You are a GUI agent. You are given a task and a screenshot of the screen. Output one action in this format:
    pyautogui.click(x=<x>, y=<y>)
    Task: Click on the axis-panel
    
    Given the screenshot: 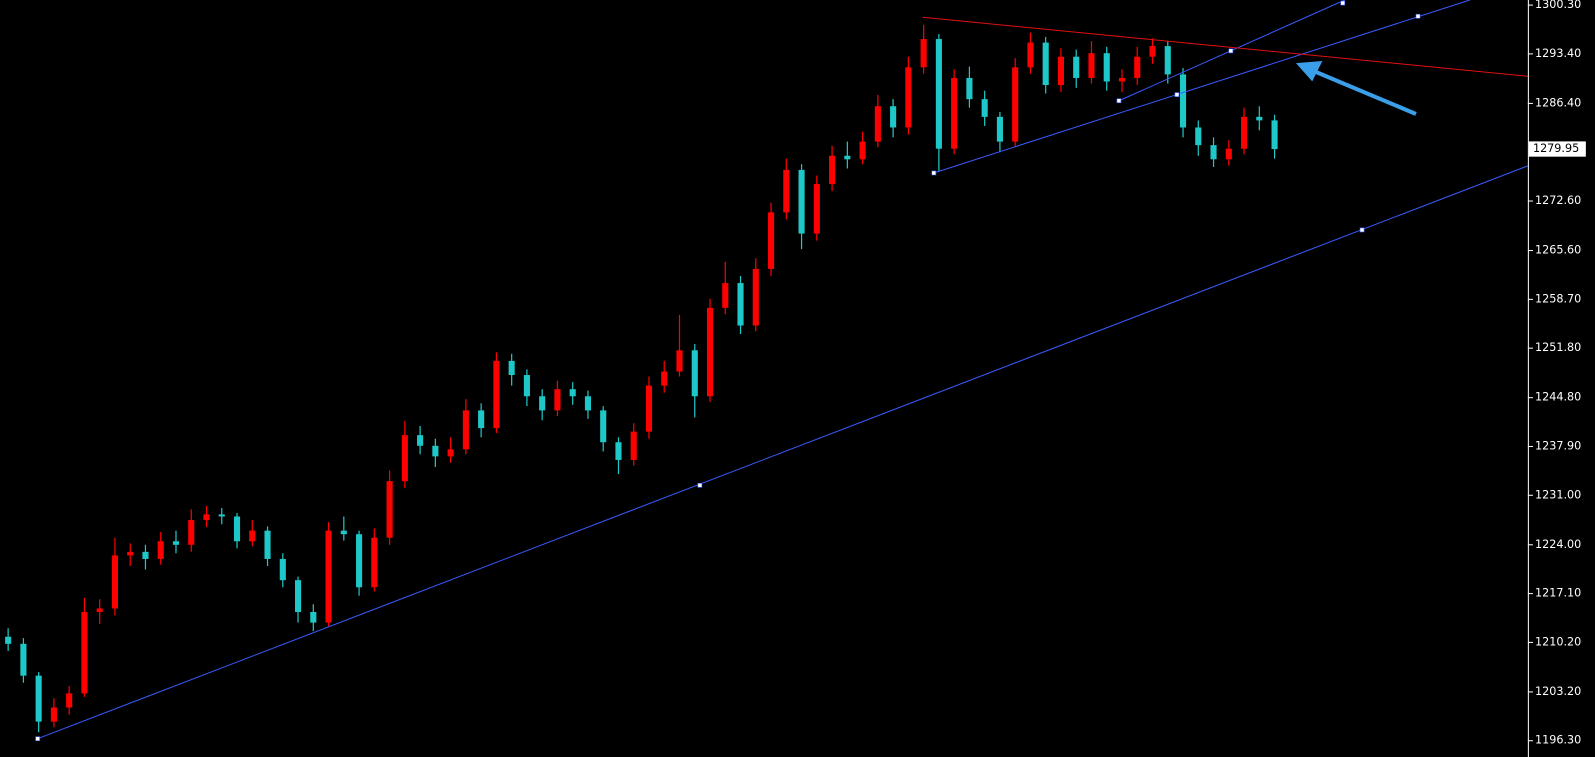 What is the action you would take?
    pyautogui.click(x=1561, y=378)
    